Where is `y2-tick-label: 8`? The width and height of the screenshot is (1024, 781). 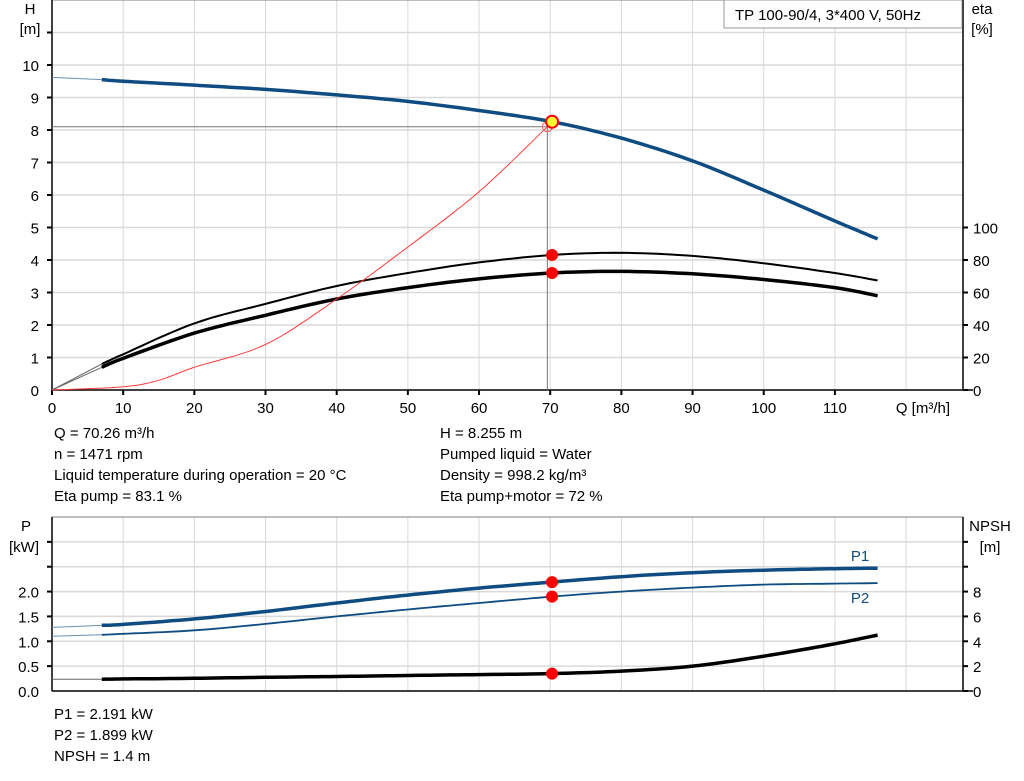 y2-tick-label: 8 is located at coordinates (977, 593).